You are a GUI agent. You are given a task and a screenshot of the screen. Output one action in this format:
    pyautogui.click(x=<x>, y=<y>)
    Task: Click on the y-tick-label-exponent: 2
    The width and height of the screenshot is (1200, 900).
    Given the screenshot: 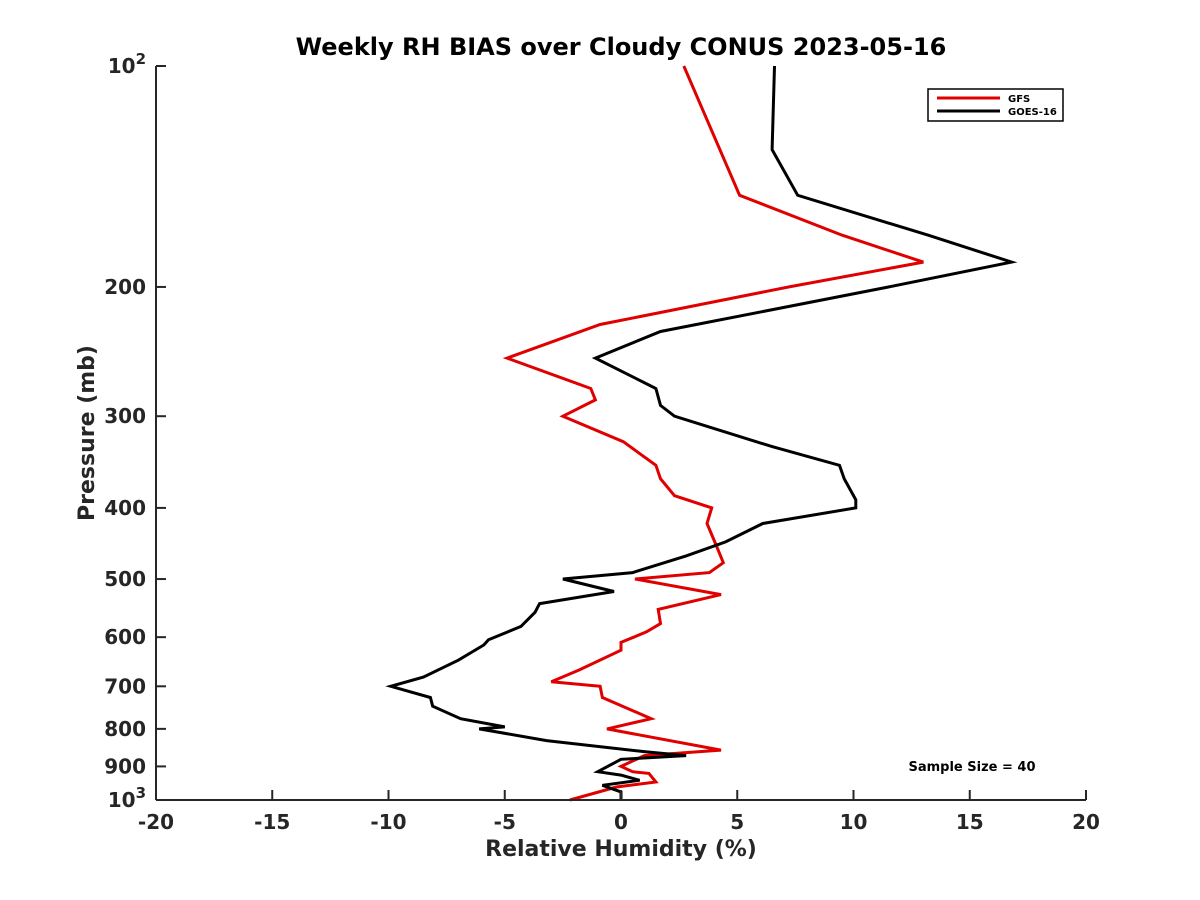 What is the action you would take?
    pyautogui.click(x=141, y=59)
    